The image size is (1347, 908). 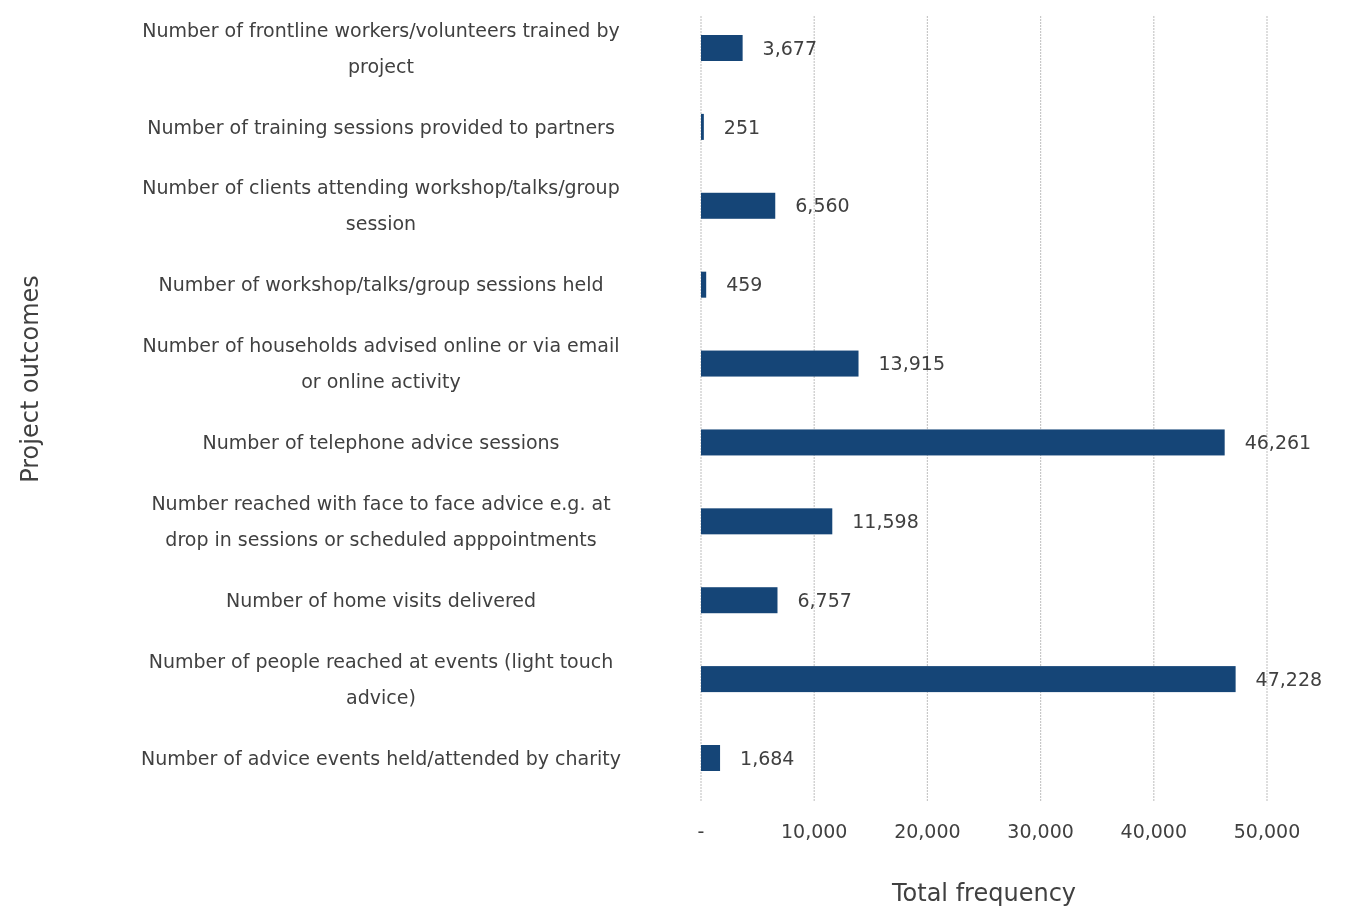 What do you see at coordinates (767, 757) in the screenshot?
I see `data-label: 1,684` at bounding box center [767, 757].